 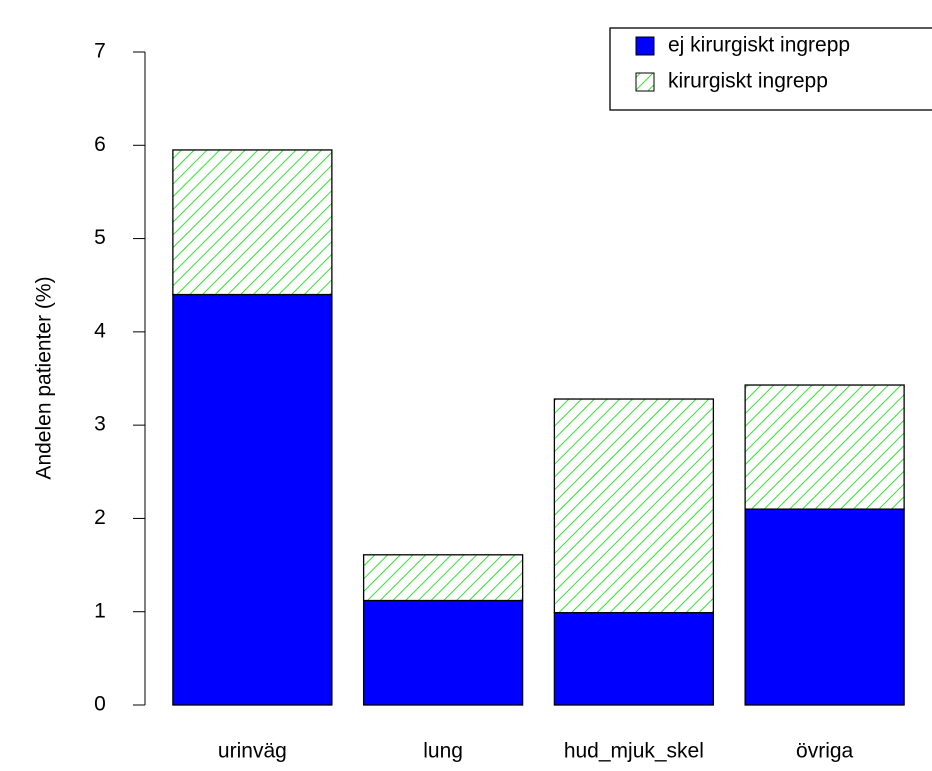 What do you see at coordinates (100, 424) in the screenshot?
I see `y-tick-label: 3` at bounding box center [100, 424].